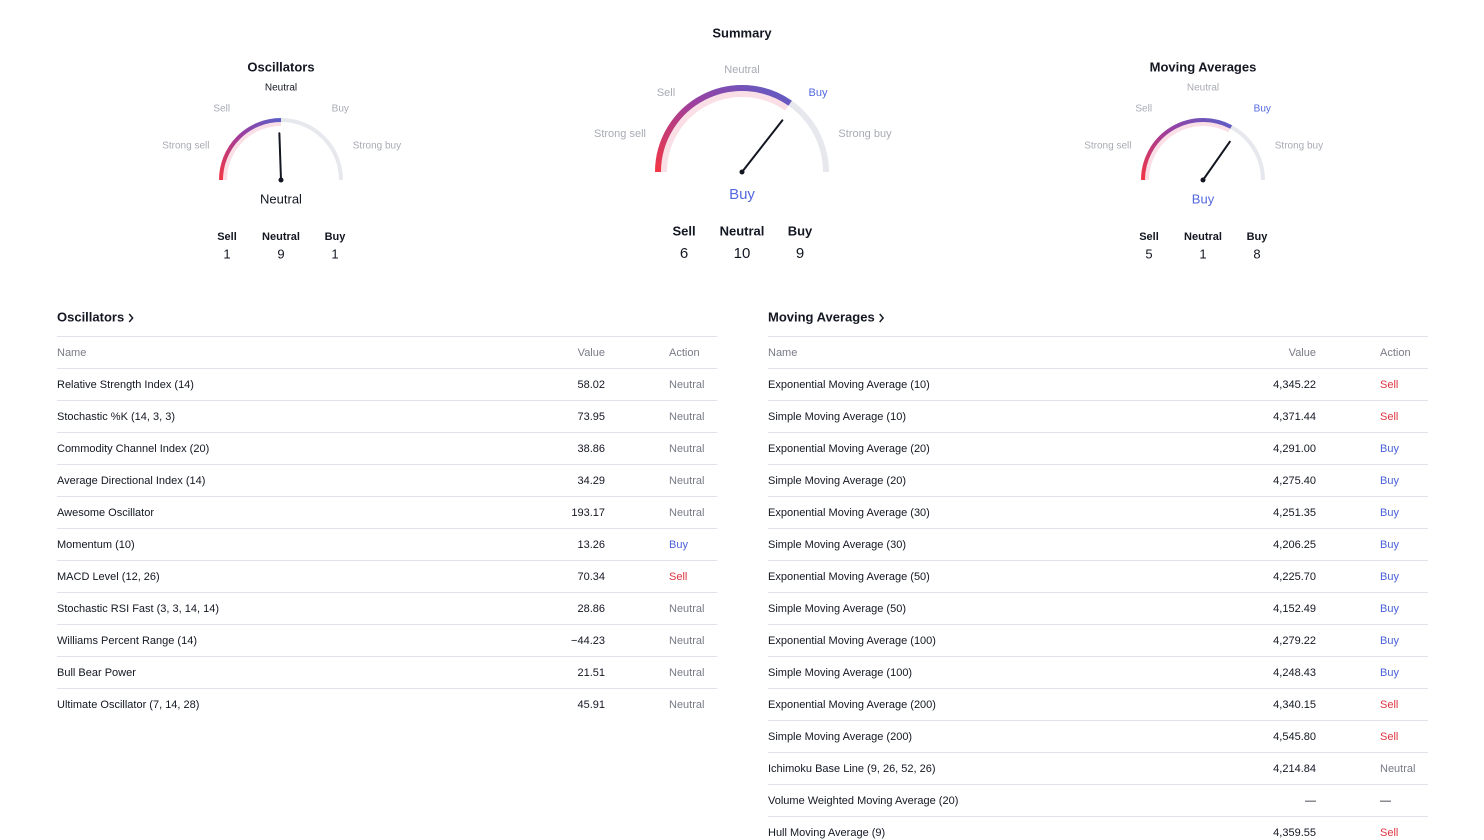 This screenshot has width=1484, height=840. I want to click on row-value: 58.02, so click(591, 385).